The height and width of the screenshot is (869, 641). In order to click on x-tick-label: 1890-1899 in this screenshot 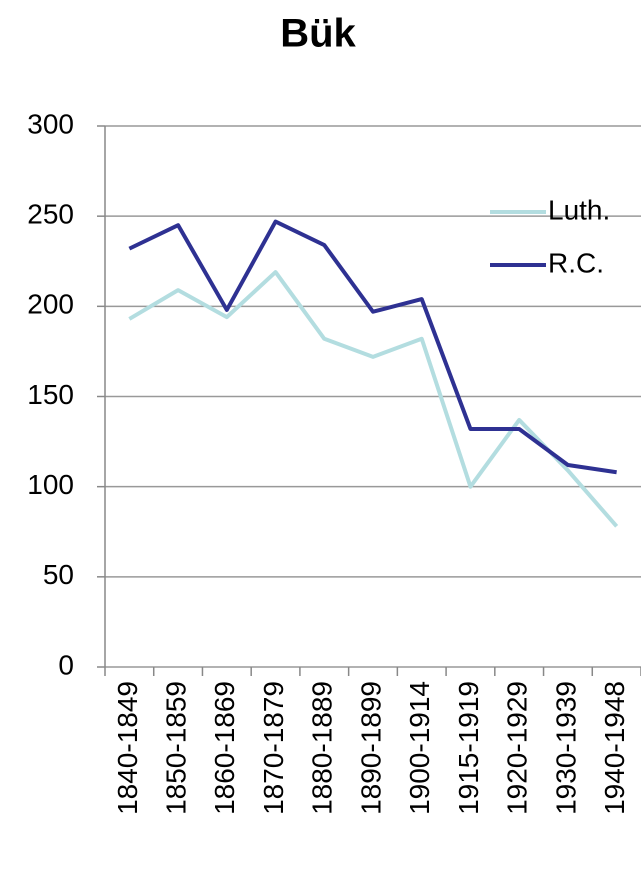, I will do `click(370, 748)`.